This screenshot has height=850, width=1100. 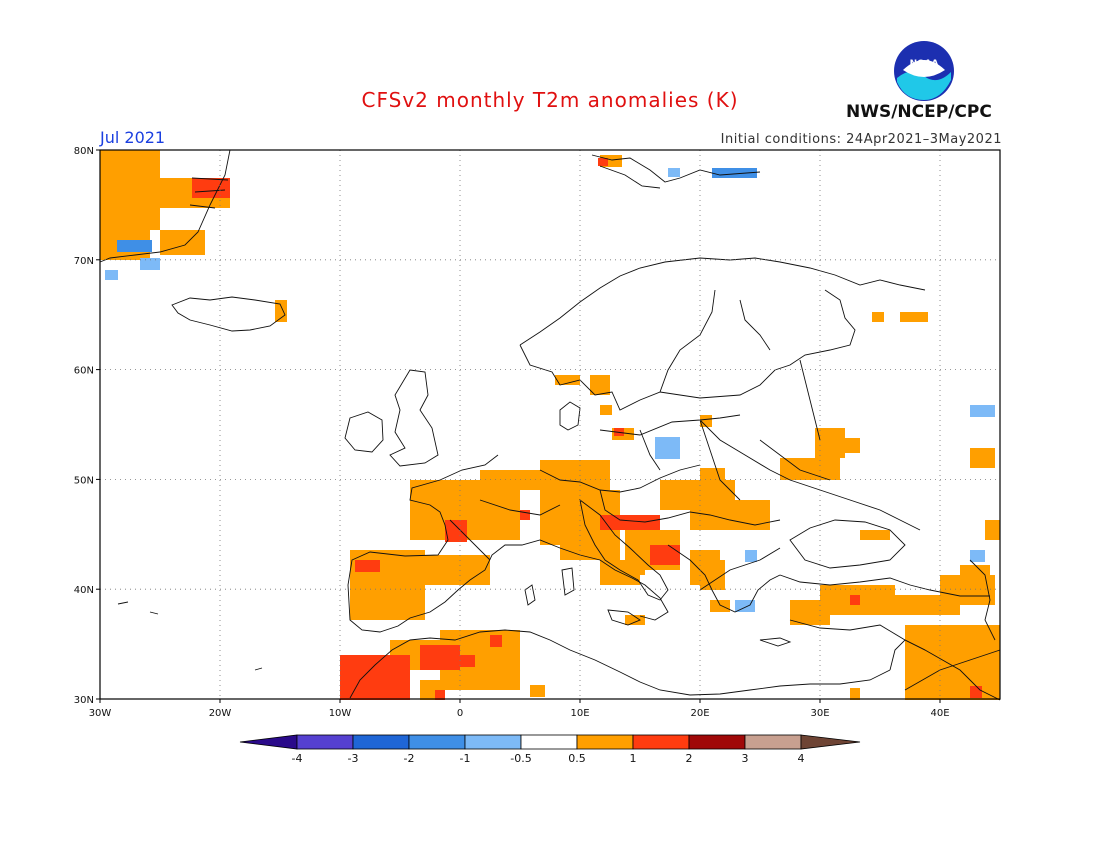 What do you see at coordinates (133, 137) in the screenshot?
I see `forecast-month: Jul 2021` at bounding box center [133, 137].